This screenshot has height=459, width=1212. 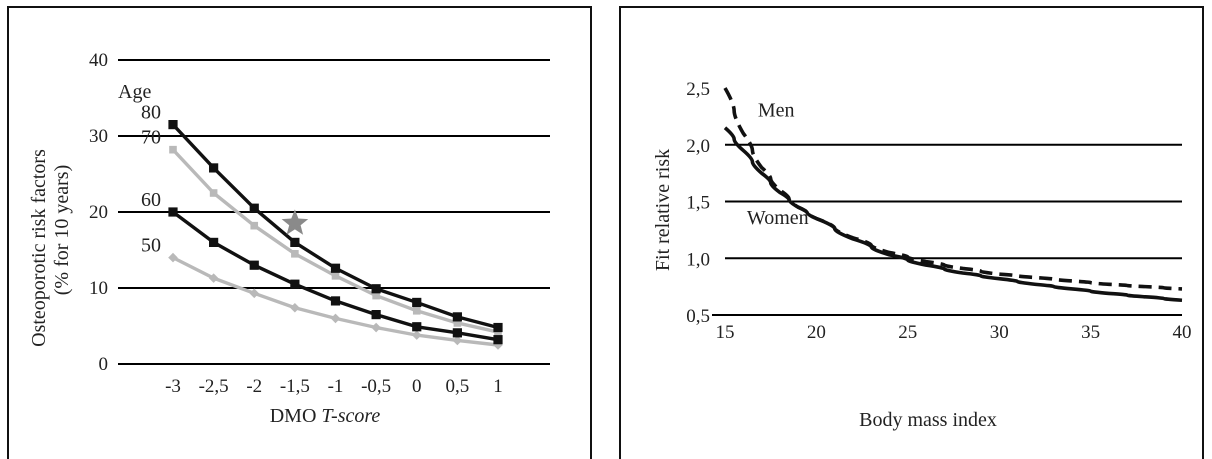 What do you see at coordinates (98, 136) in the screenshot?
I see `y-tick-label-30: 30` at bounding box center [98, 136].